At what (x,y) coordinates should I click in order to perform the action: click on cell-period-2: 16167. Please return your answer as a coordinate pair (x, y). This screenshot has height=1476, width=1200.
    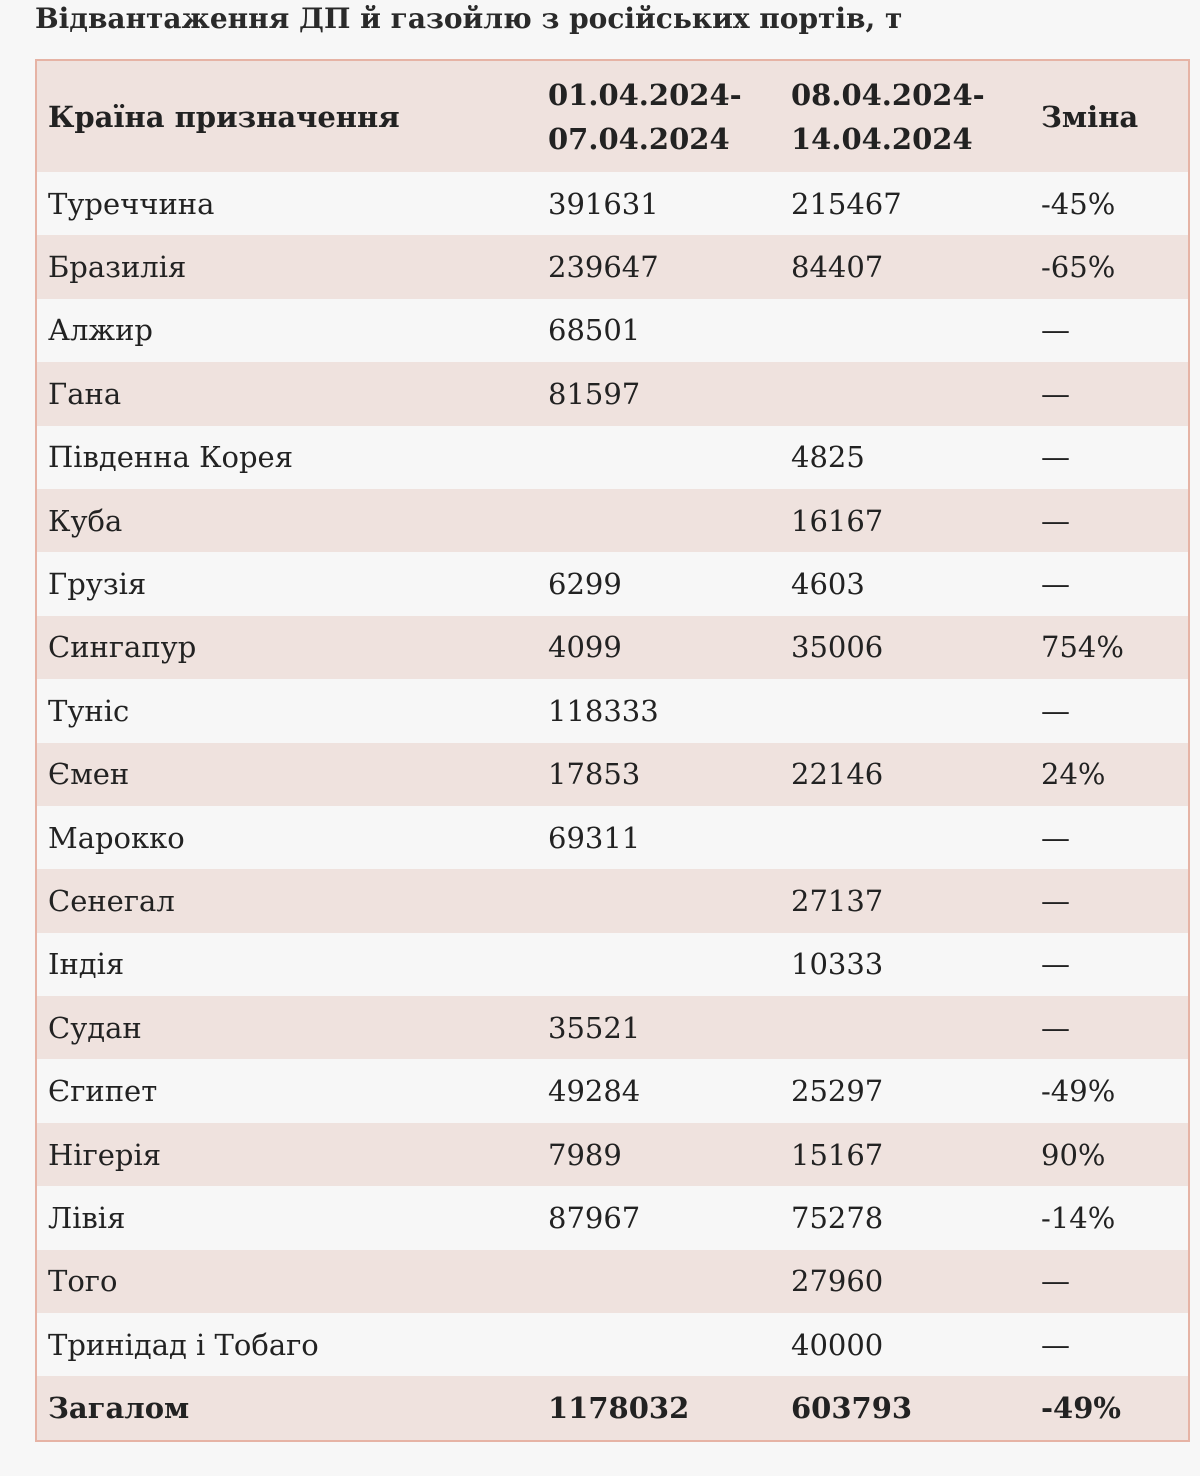
    Looking at the image, I should click on (837, 520).